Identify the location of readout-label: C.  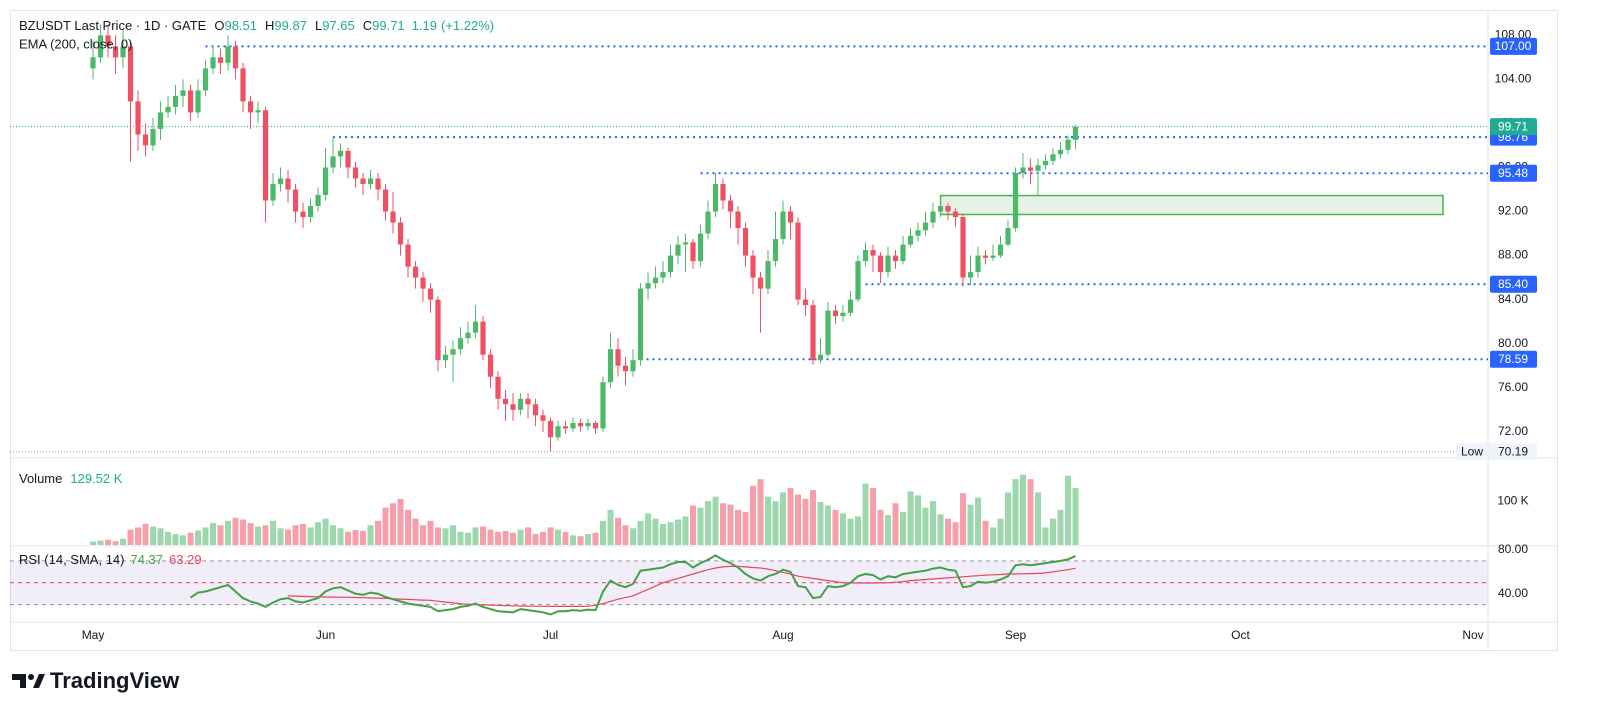
(367, 25).